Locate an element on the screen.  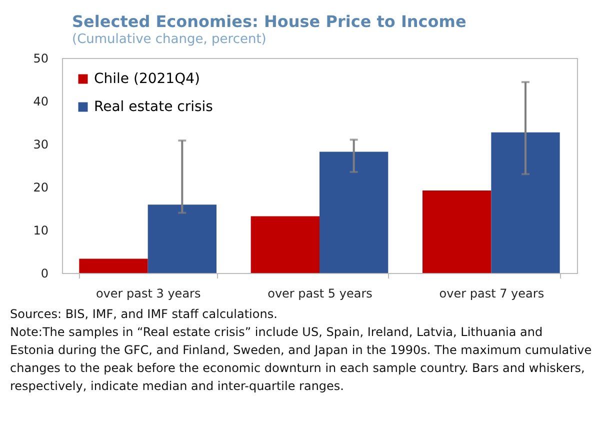
x-tick-label: over past 7 years is located at coordinates (491, 293).